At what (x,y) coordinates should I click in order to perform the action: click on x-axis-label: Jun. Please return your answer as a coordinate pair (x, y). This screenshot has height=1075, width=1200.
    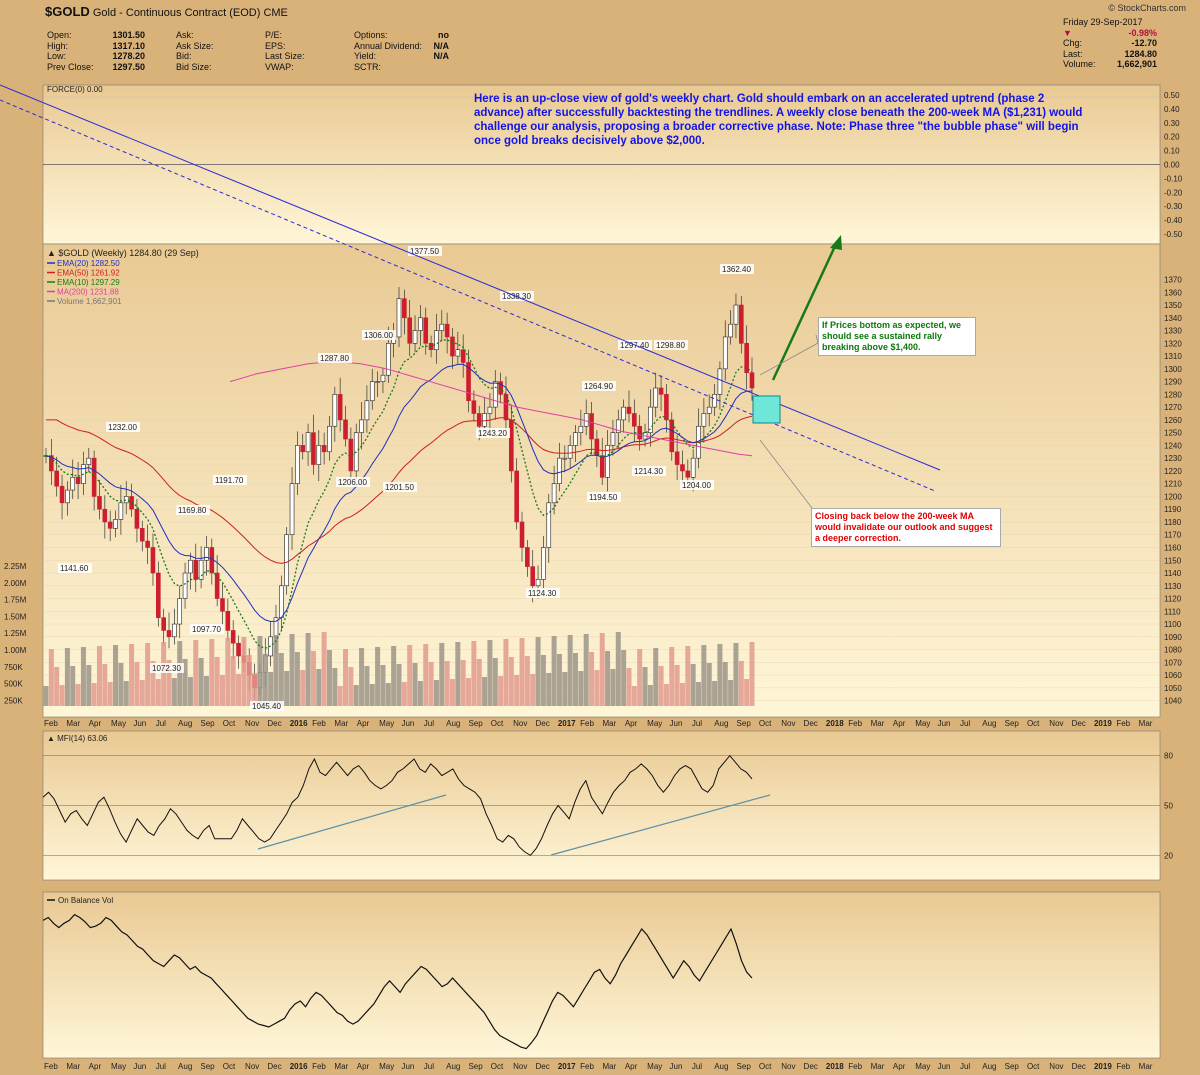
    Looking at the image, I should click on (139, 723).